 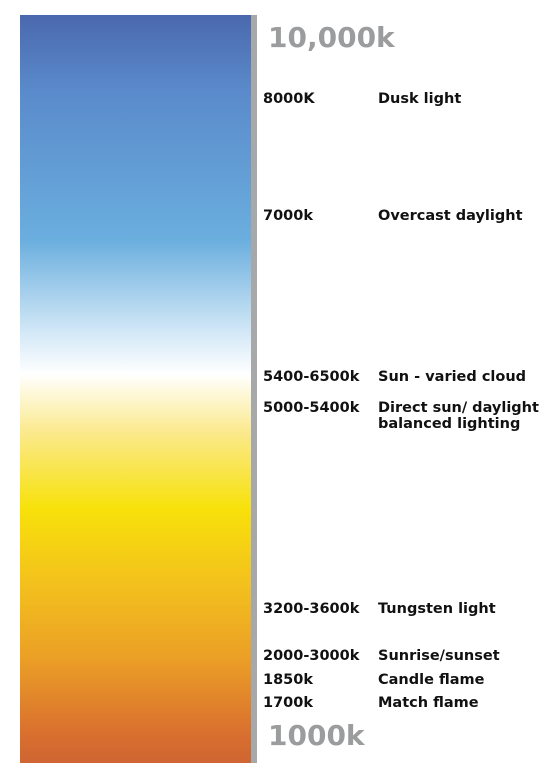 What do you see at coordinates (316, 735) in the screenshot?
I see `scale-bottom-label: 1000k` at bounding box center [316, 735].